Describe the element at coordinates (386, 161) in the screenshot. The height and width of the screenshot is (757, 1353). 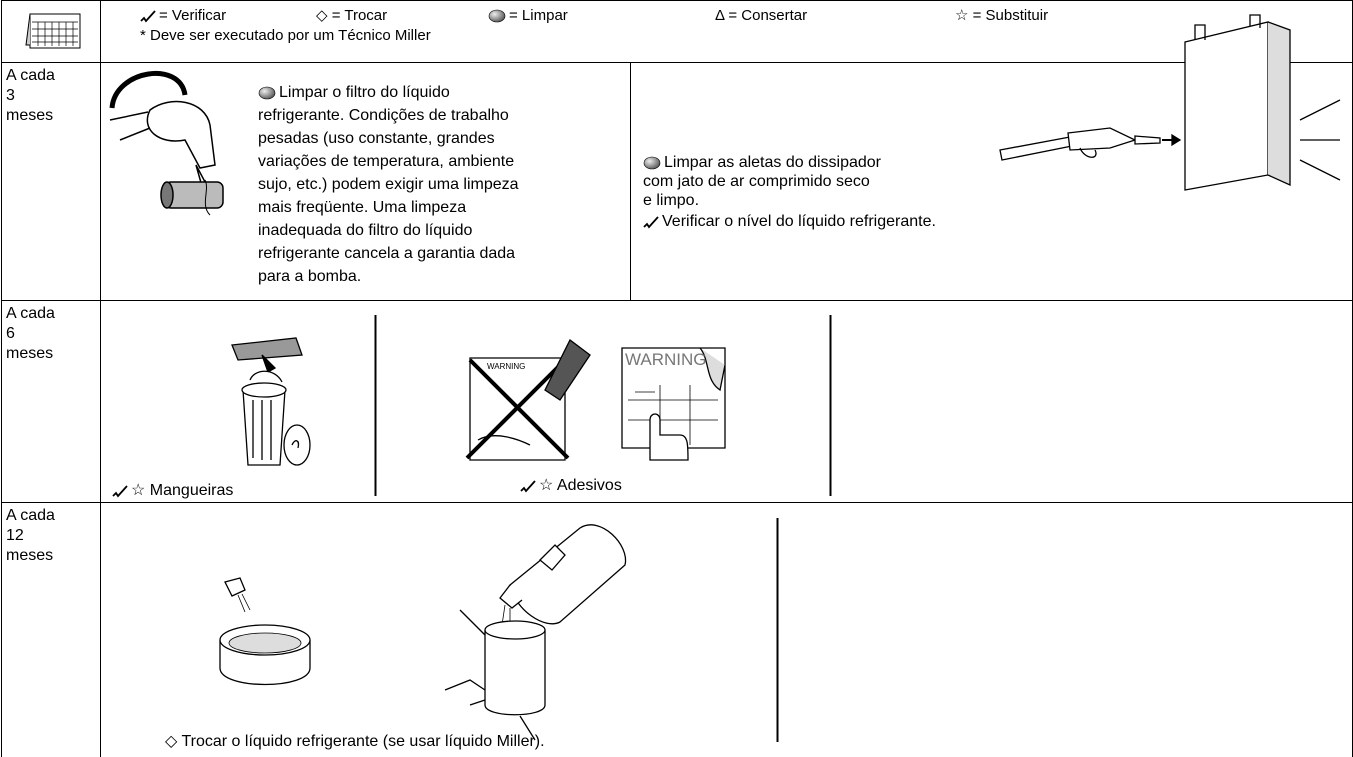
I see `text: variações de temperatura, ambiente` at that location.